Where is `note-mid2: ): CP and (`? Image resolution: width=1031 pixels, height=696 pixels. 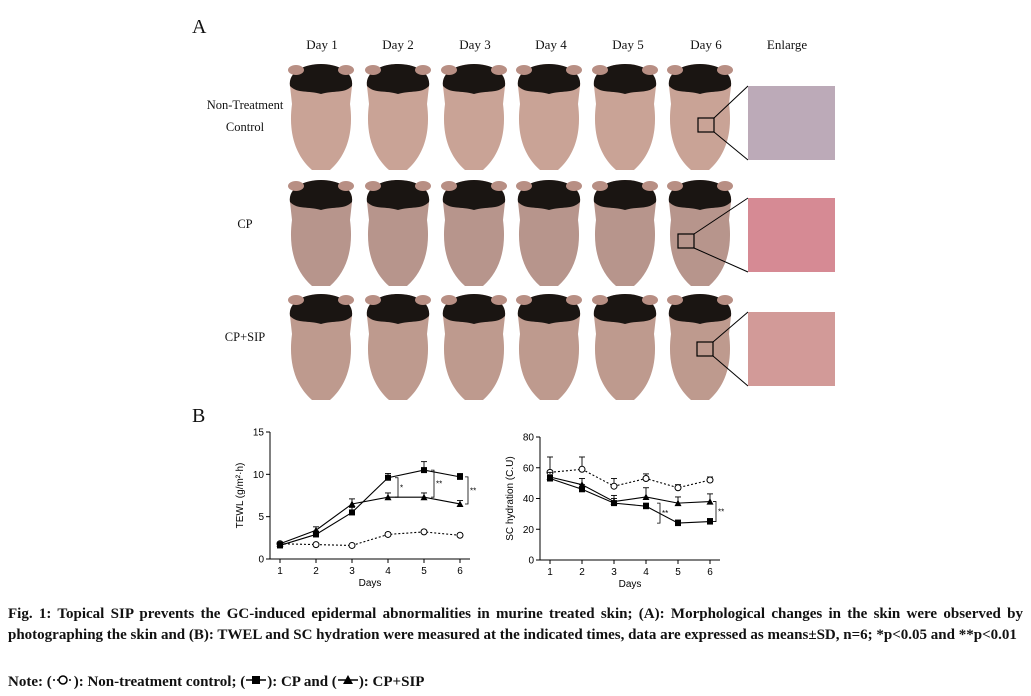
note-mid2: ): CP and ( is located at coordinates (302, 682).